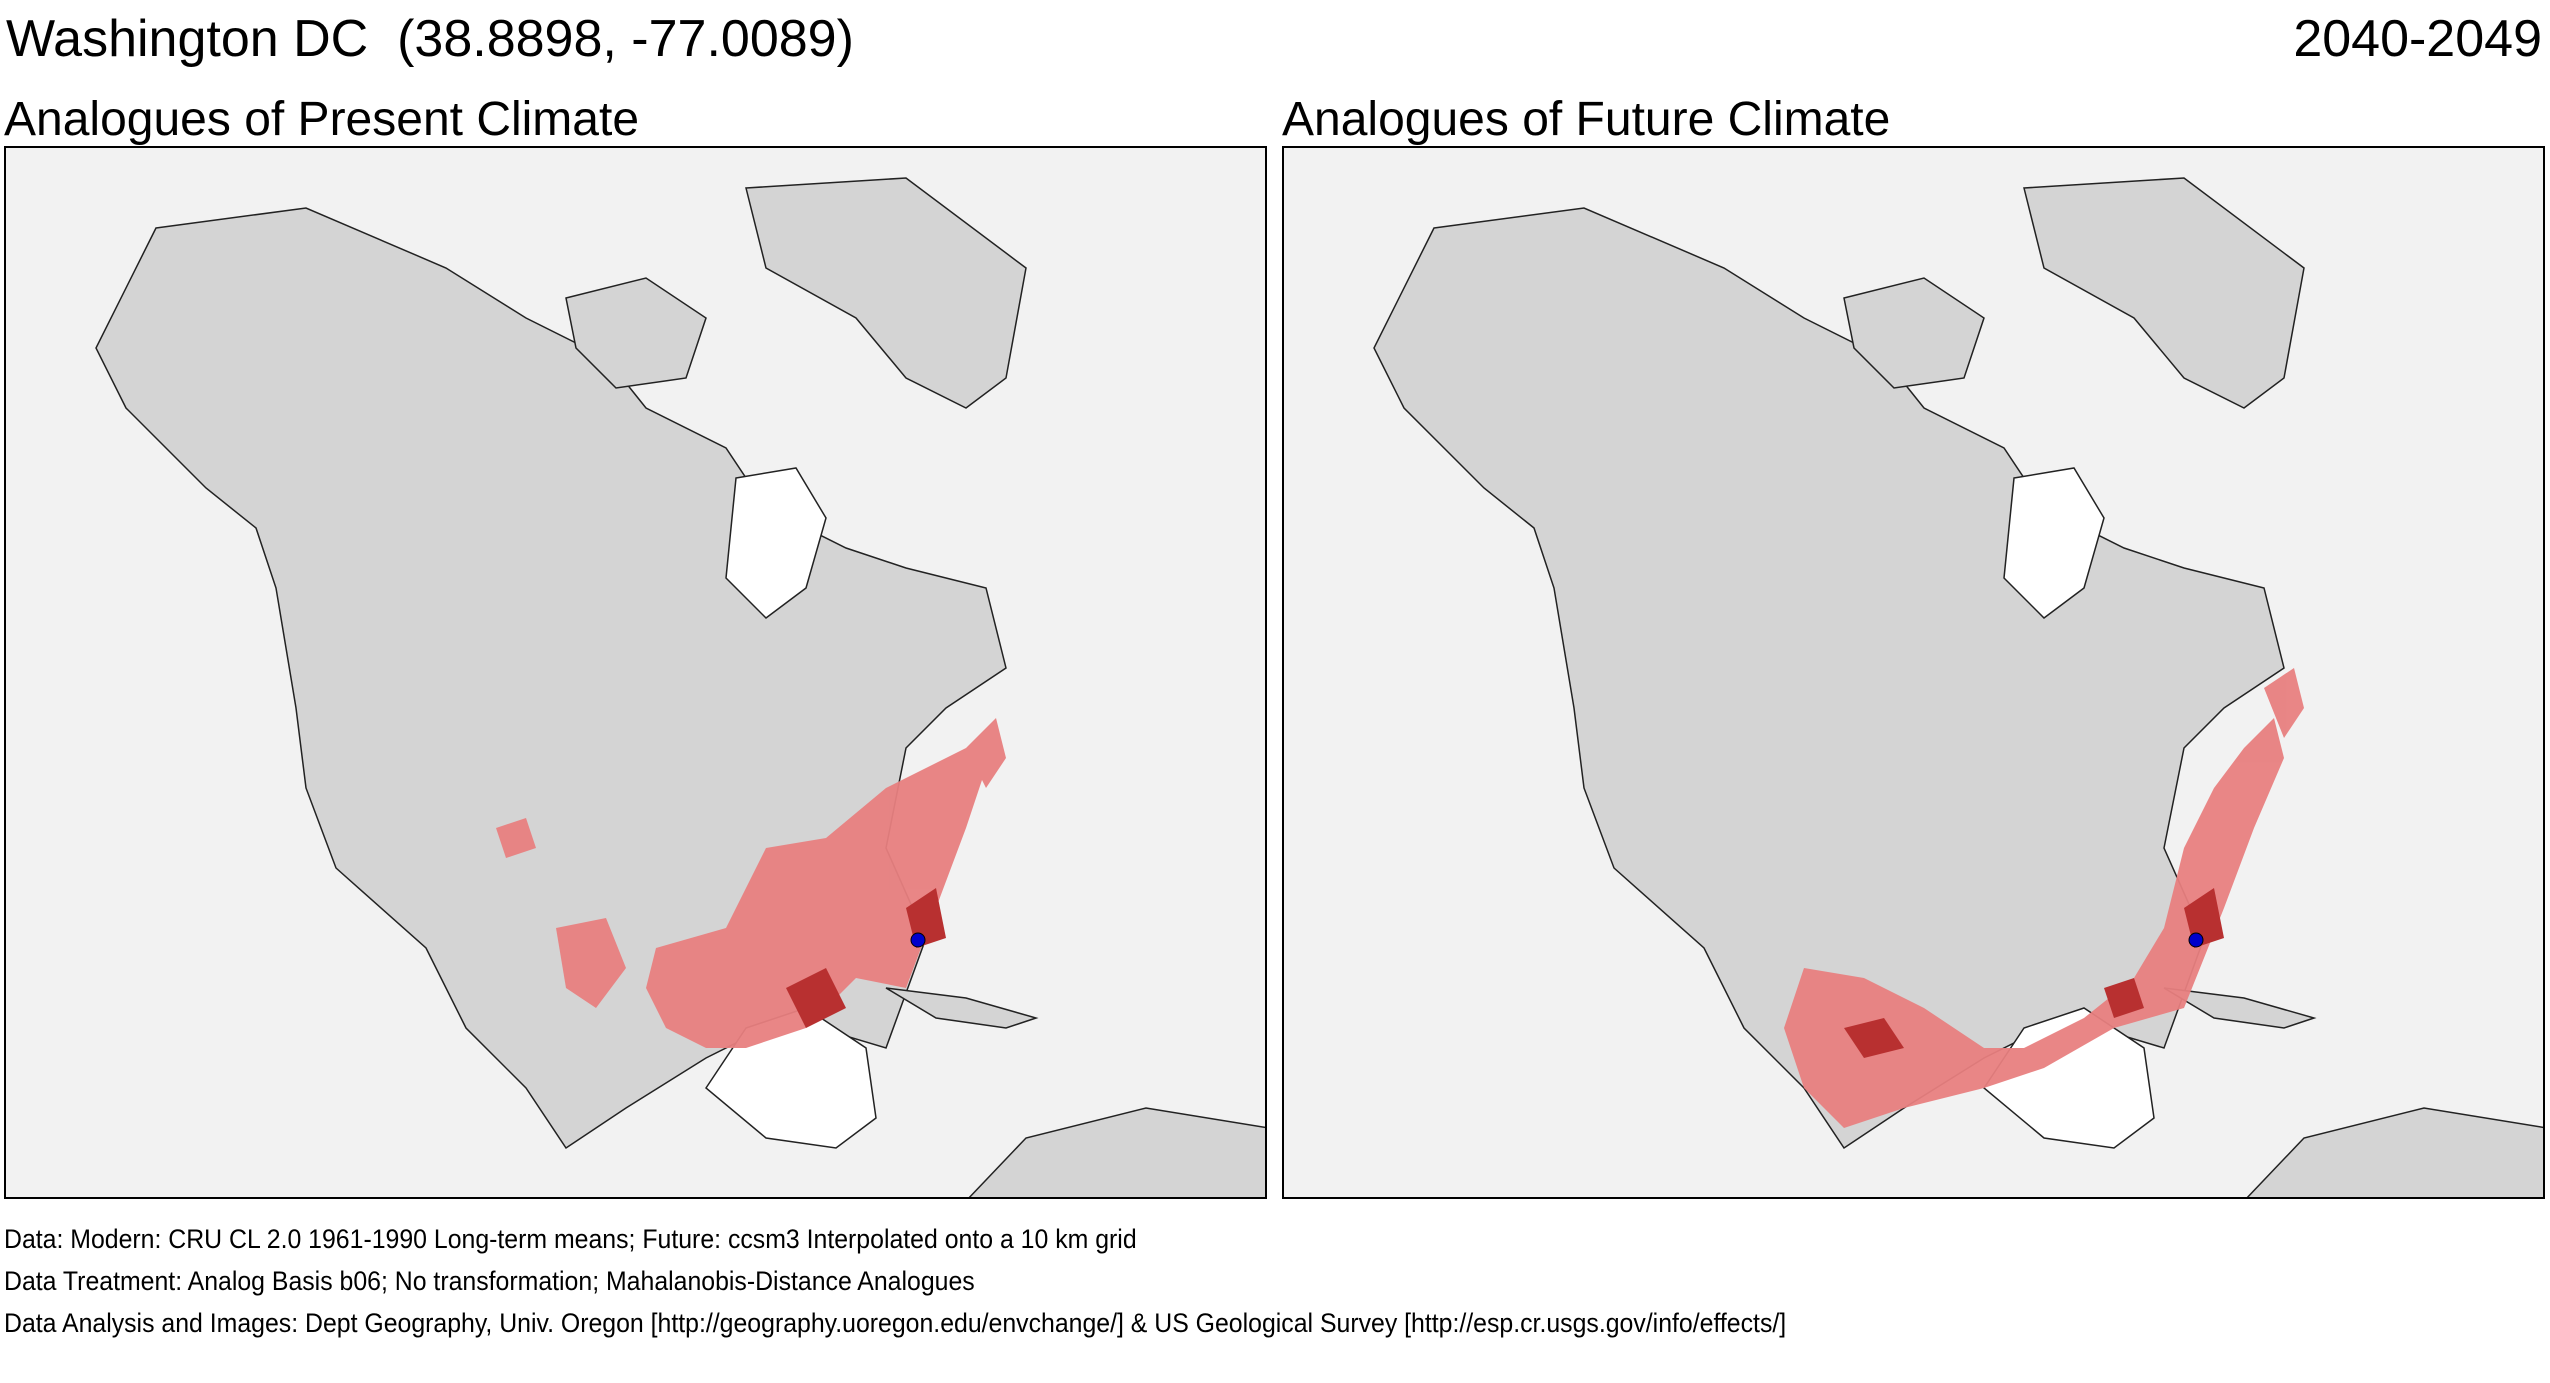  I want to click on location-title: Washington DC (38.8898, -77.0089), so click(430, 39).